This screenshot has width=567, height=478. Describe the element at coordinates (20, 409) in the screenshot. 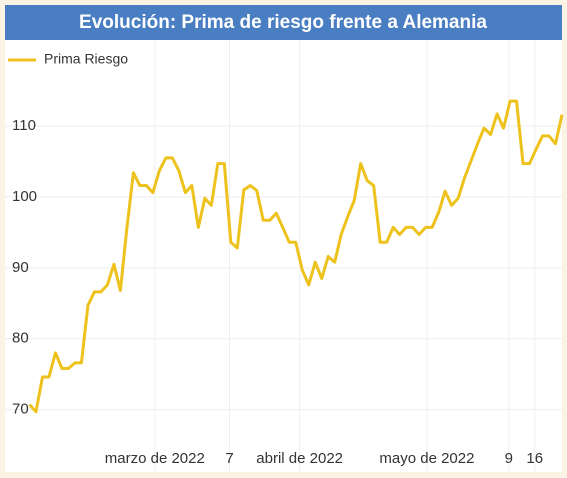

I see `y-tick-label: 70` at that location.